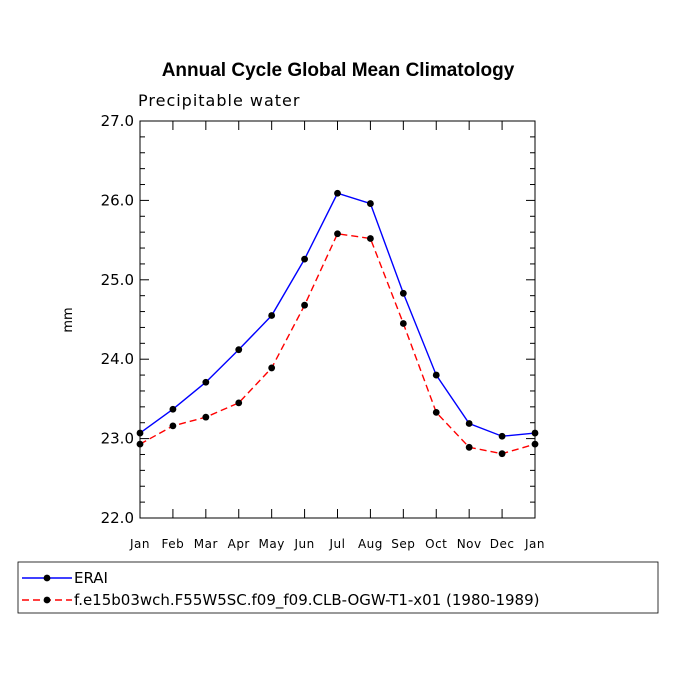 This screenshot has width=675, height=675. I want to click on x-tick-label: Feb, so click(173, 544).